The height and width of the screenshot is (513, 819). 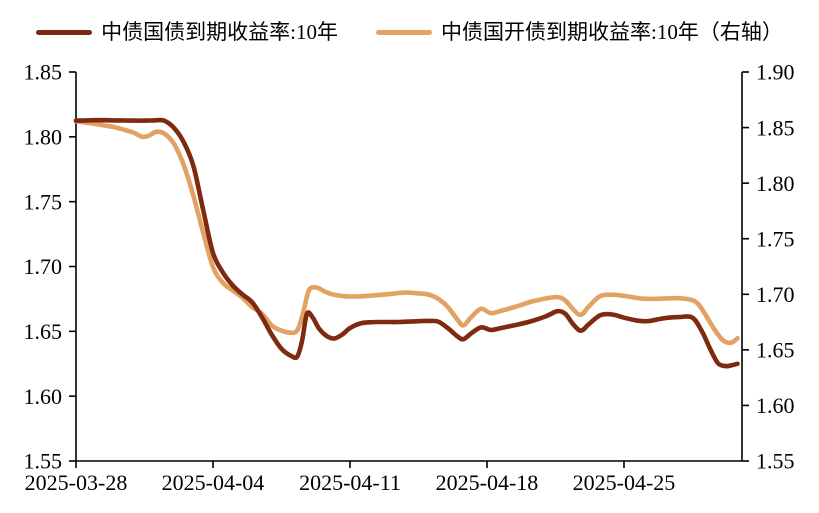 What do you see at coordinates (213, 482) in the screenshot?
I see `x-axis-tick-label: 2025-04-04` at bounding box center [213, 482].